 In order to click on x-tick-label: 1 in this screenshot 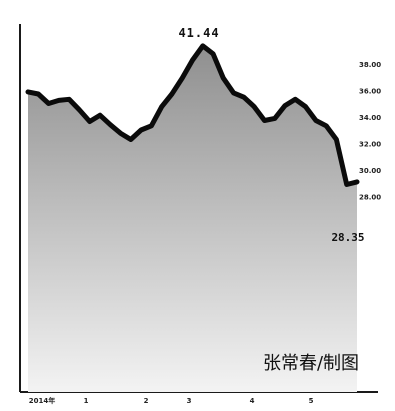, I will do `click(86, 401)`.